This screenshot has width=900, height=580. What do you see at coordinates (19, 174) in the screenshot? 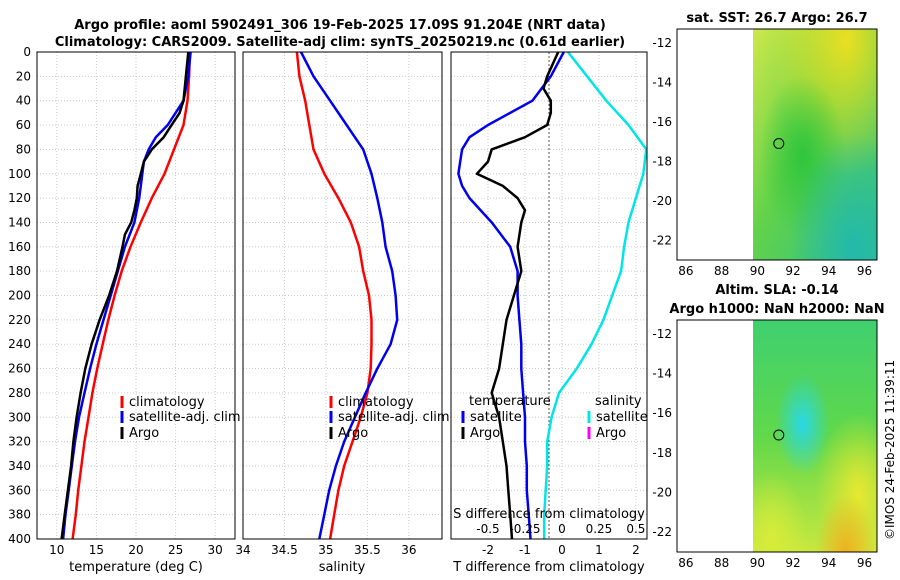
I see `depth-tick-label: 100` at bounding box center [19, 174].